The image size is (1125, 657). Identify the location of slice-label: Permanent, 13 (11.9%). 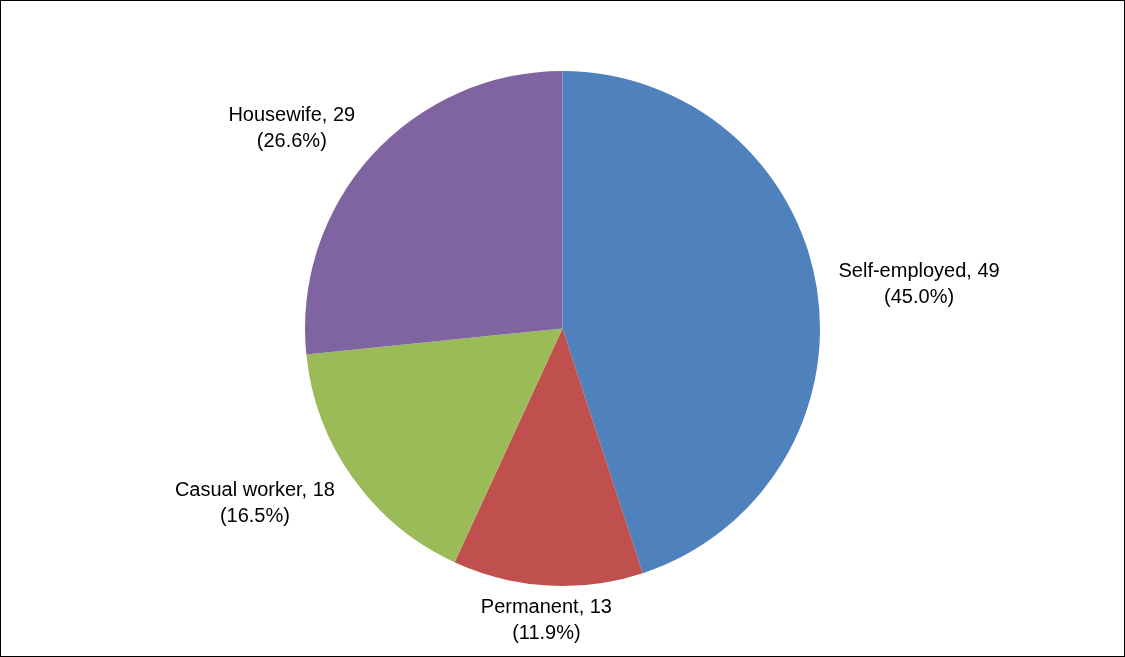
(546, 619).